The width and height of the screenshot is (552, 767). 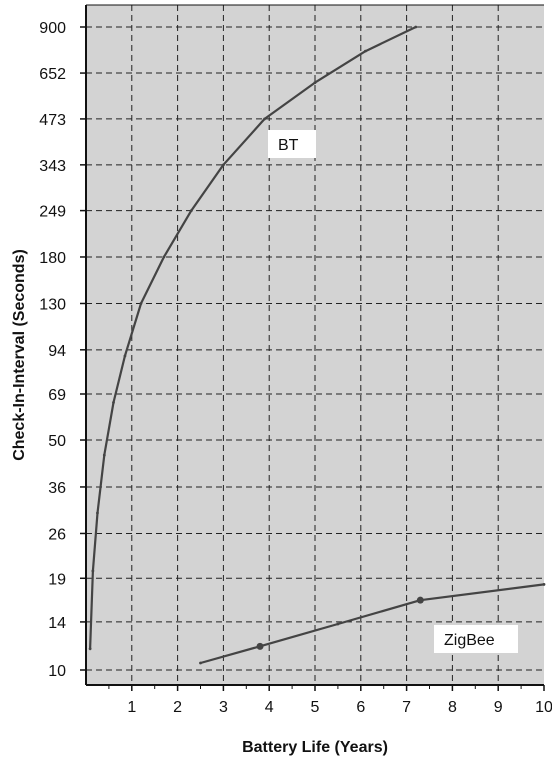 I want to click on y-tick-label-652: 652, so click(x=52, y=74).